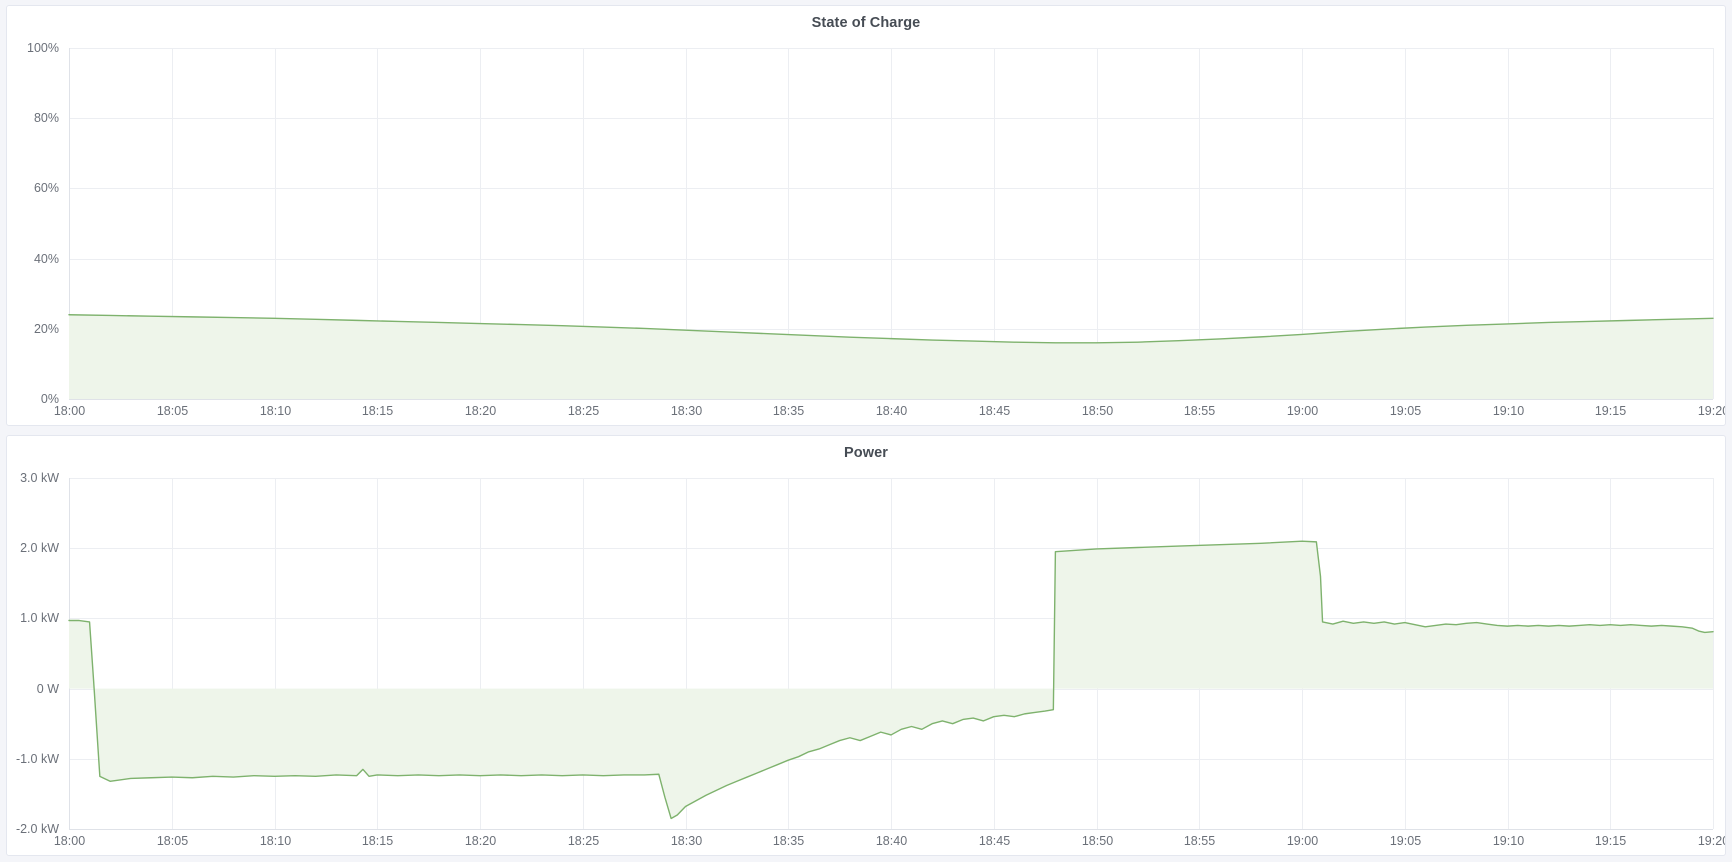 This screenshot has height=862, width=1732. I want to click on y-axis-tick-label: 80%, so click(46, 118).